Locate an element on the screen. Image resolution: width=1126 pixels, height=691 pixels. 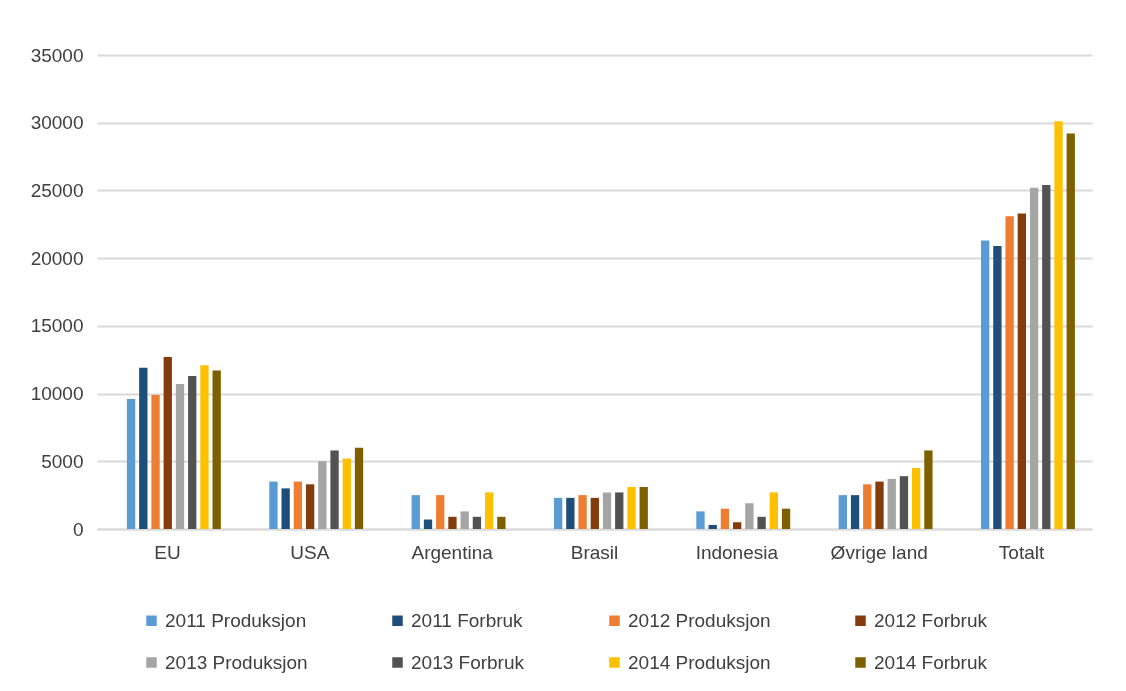
legend-label: 2011 Produksjon is located at coordinates (236, 620).